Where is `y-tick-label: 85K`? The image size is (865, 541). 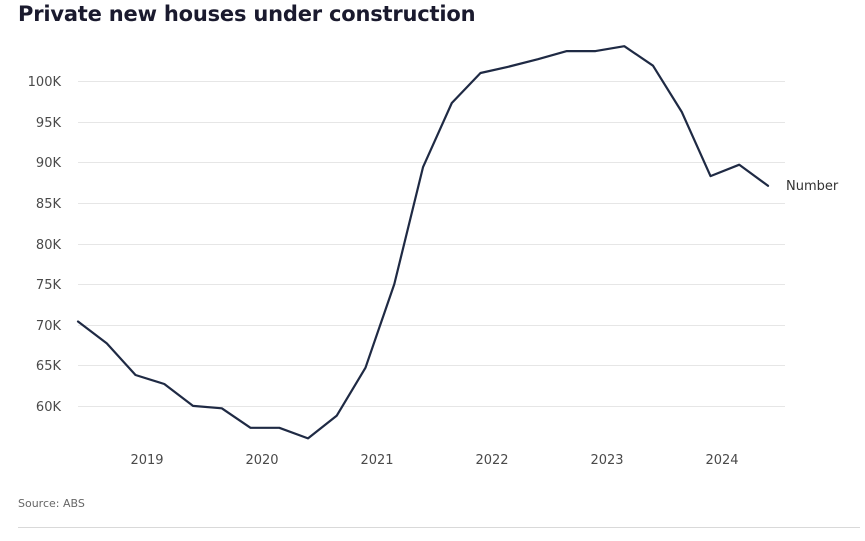
y-tick-label: 85K is located at coordinates (49, 204).